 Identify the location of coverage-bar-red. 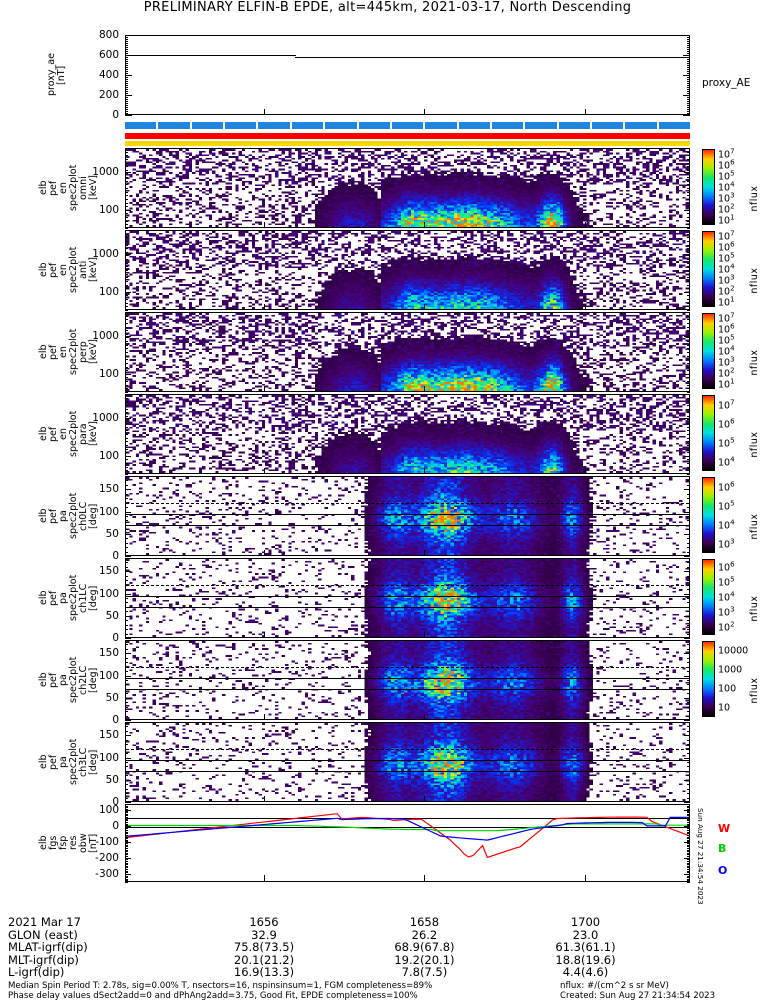
(407, 136).